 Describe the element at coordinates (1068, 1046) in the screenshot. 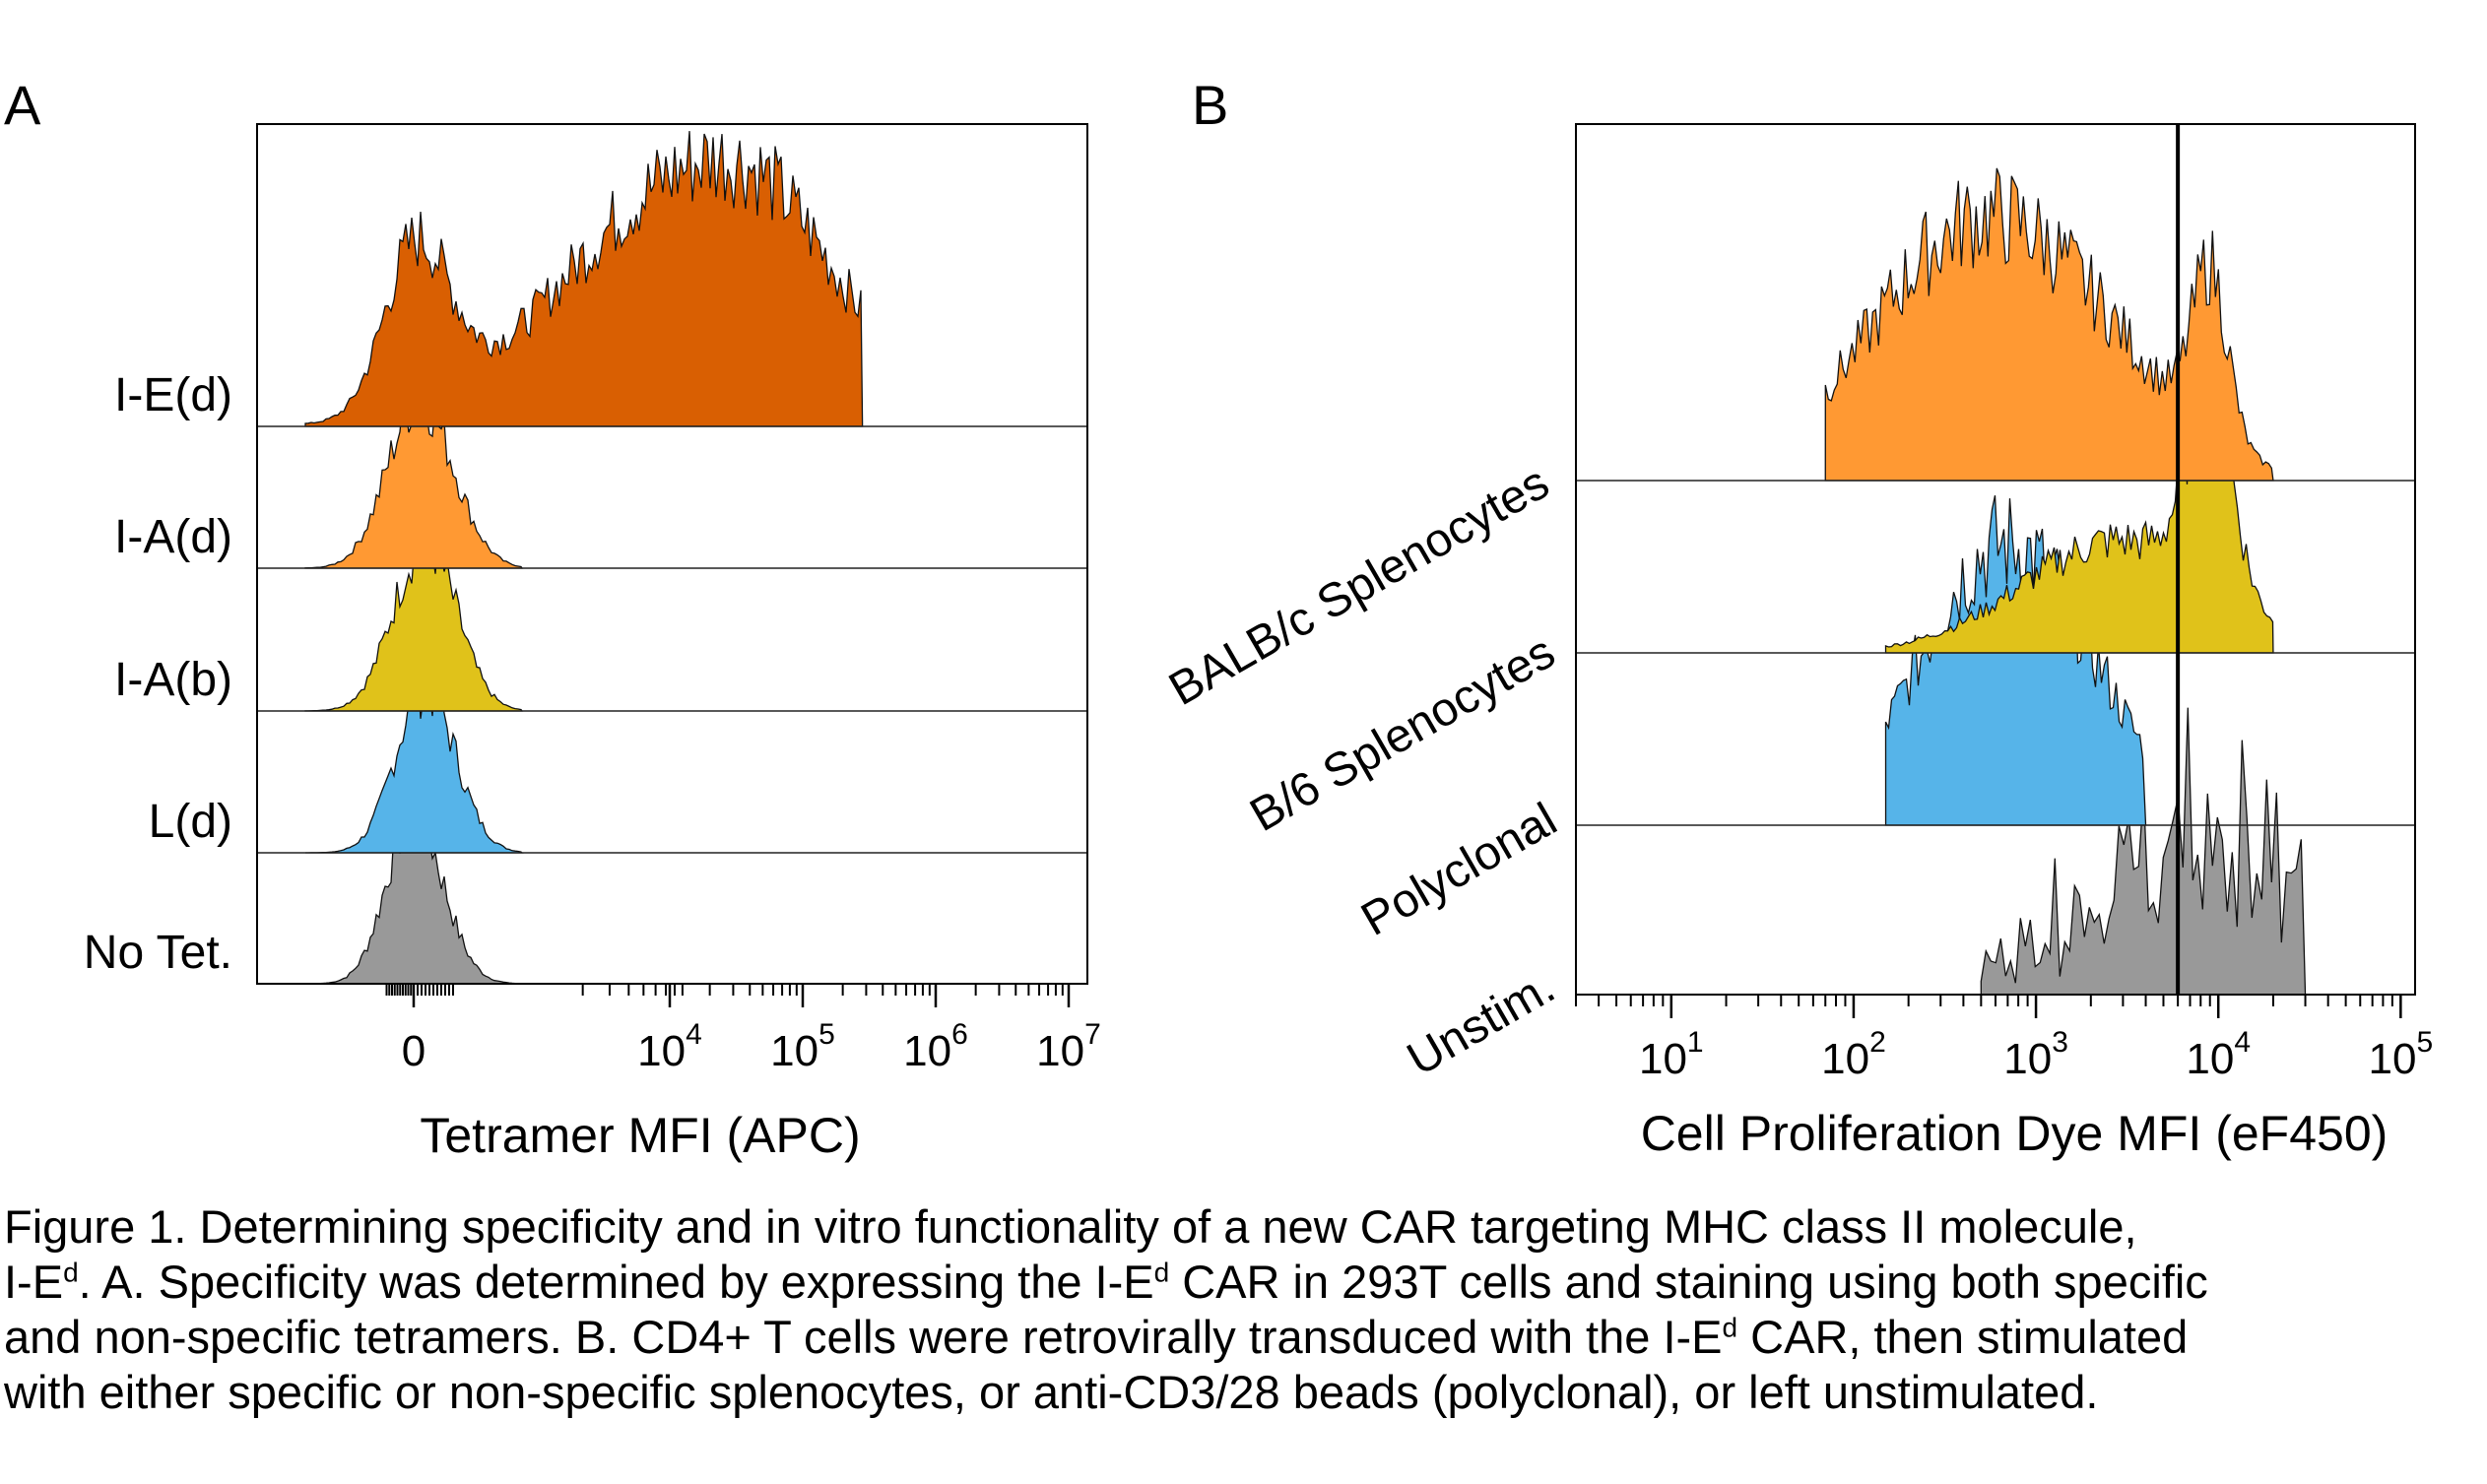

I see `x-tick-label: 10⁷` at that location.